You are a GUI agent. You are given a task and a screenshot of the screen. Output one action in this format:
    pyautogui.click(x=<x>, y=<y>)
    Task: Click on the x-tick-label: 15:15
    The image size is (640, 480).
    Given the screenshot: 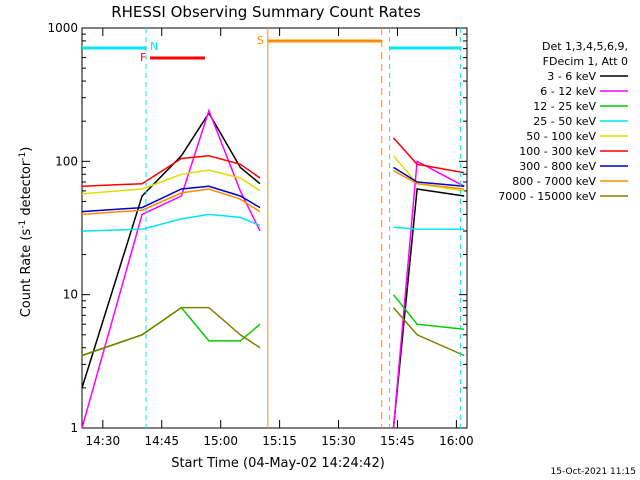 What is the action you would take?
    pyautogui.click(x=279, y=441)
    